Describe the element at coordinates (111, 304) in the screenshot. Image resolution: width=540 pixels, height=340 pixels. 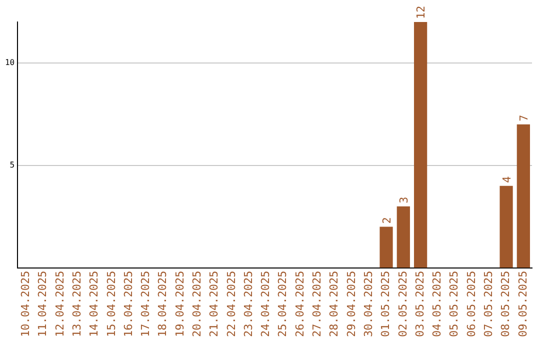
I see `x-tick-label: 15.04.2025` at that location.